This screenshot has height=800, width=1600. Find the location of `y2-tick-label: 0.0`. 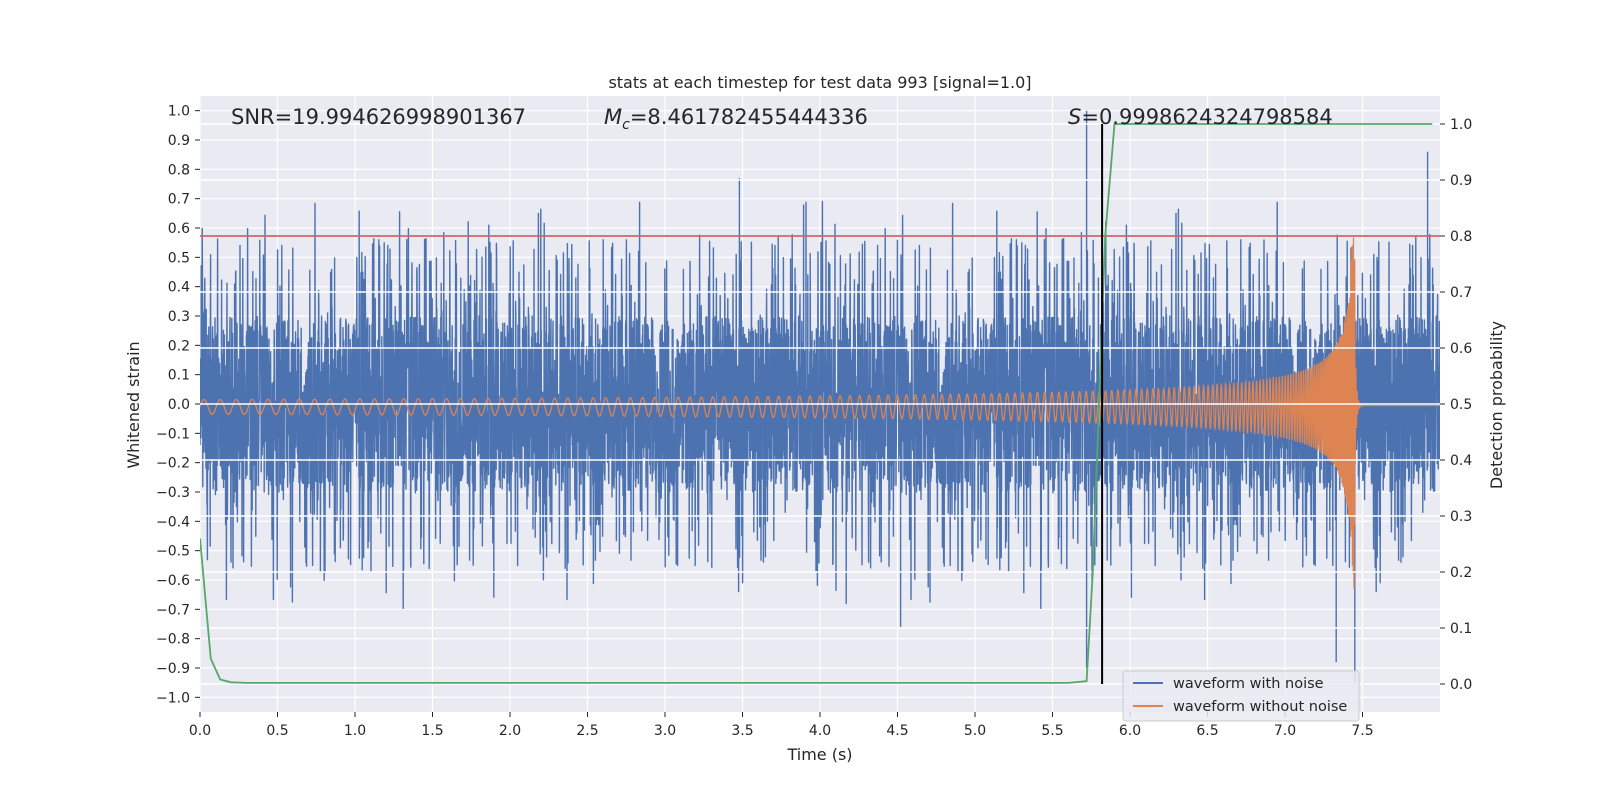

y2-tick-label: 0.0 is located at coordinates (1461, 685).